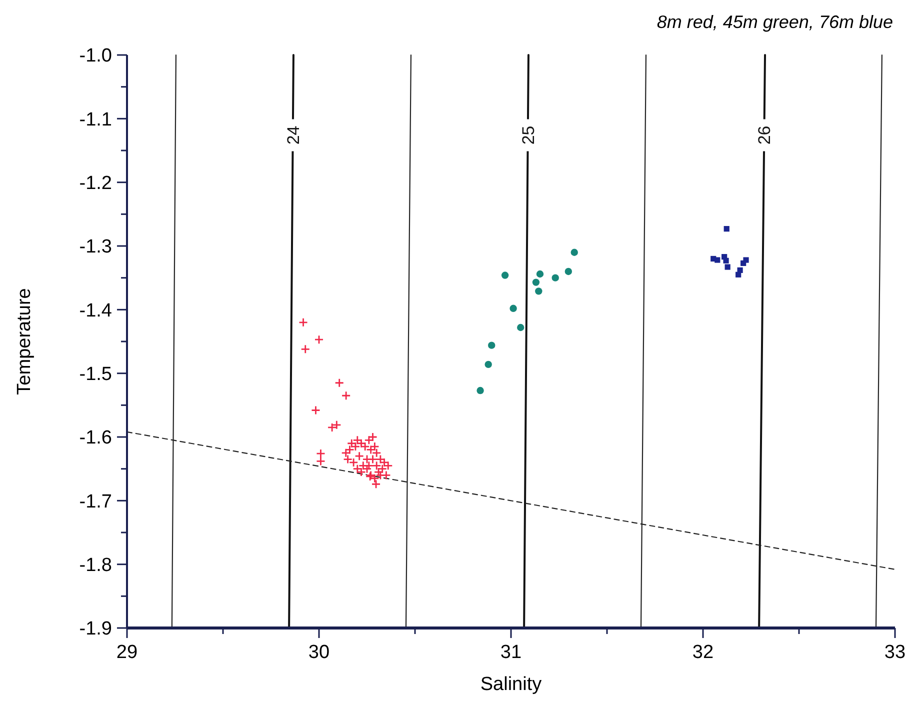  I want to click on x-tick-label: 31, so click(511, 652).